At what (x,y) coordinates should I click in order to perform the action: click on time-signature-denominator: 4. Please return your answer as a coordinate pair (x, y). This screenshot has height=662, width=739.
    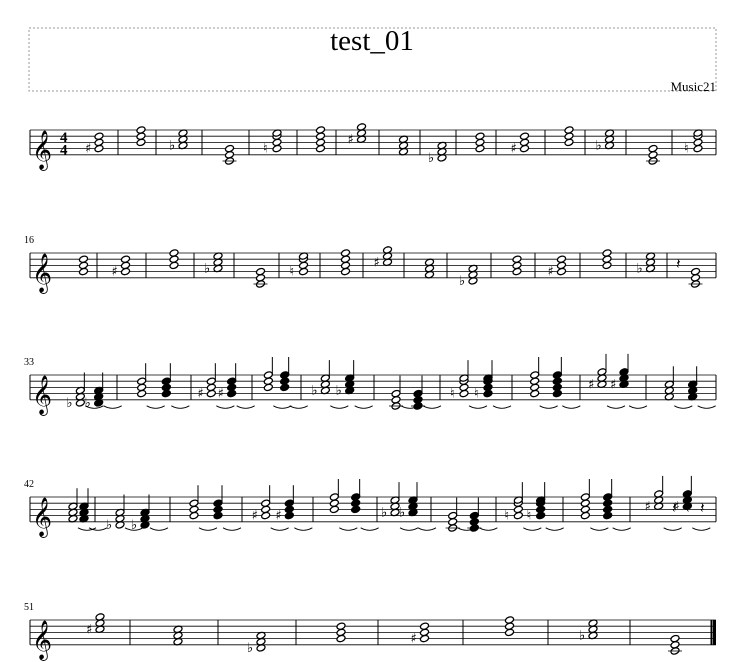
    Looking at the image, I should click on (64, 151).